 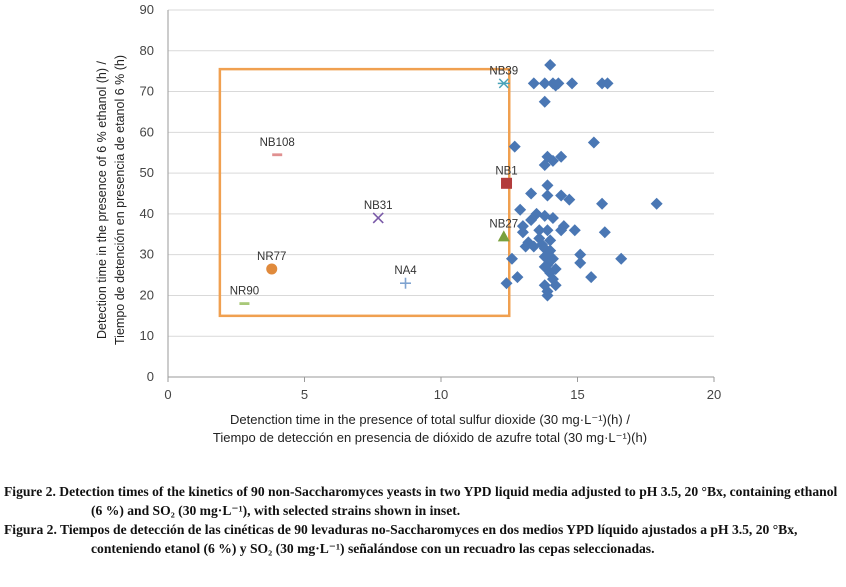 I want to click on inset-box, so click(x=364, y=192).